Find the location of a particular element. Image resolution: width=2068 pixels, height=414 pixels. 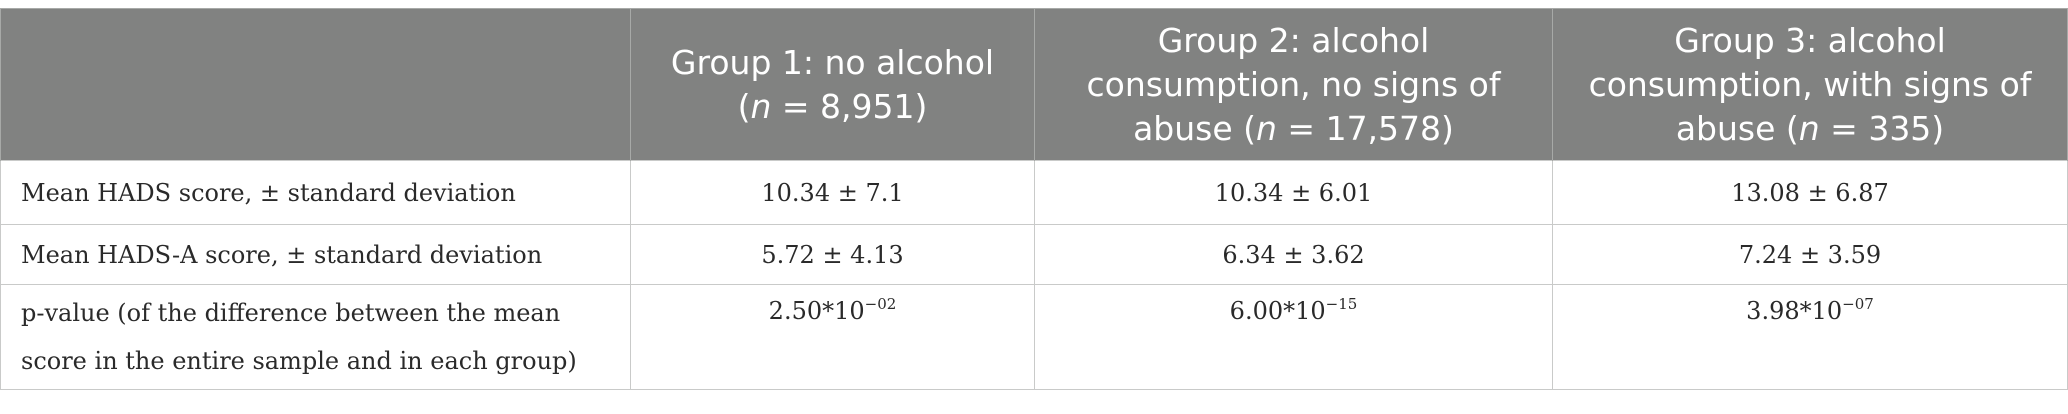

cell-hads-a-group-3: 7.24 ± 3.59 is located at coordinates (1810, 254).